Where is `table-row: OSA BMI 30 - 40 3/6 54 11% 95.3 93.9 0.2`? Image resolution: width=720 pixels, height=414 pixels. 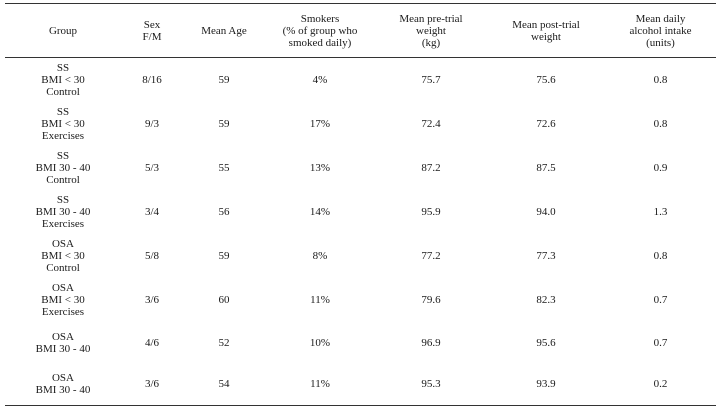
table-row: OSA BMI 30 - 40 3/6 54 11% 95.3 93.9 0.2 is located at coordinates (360, 385).